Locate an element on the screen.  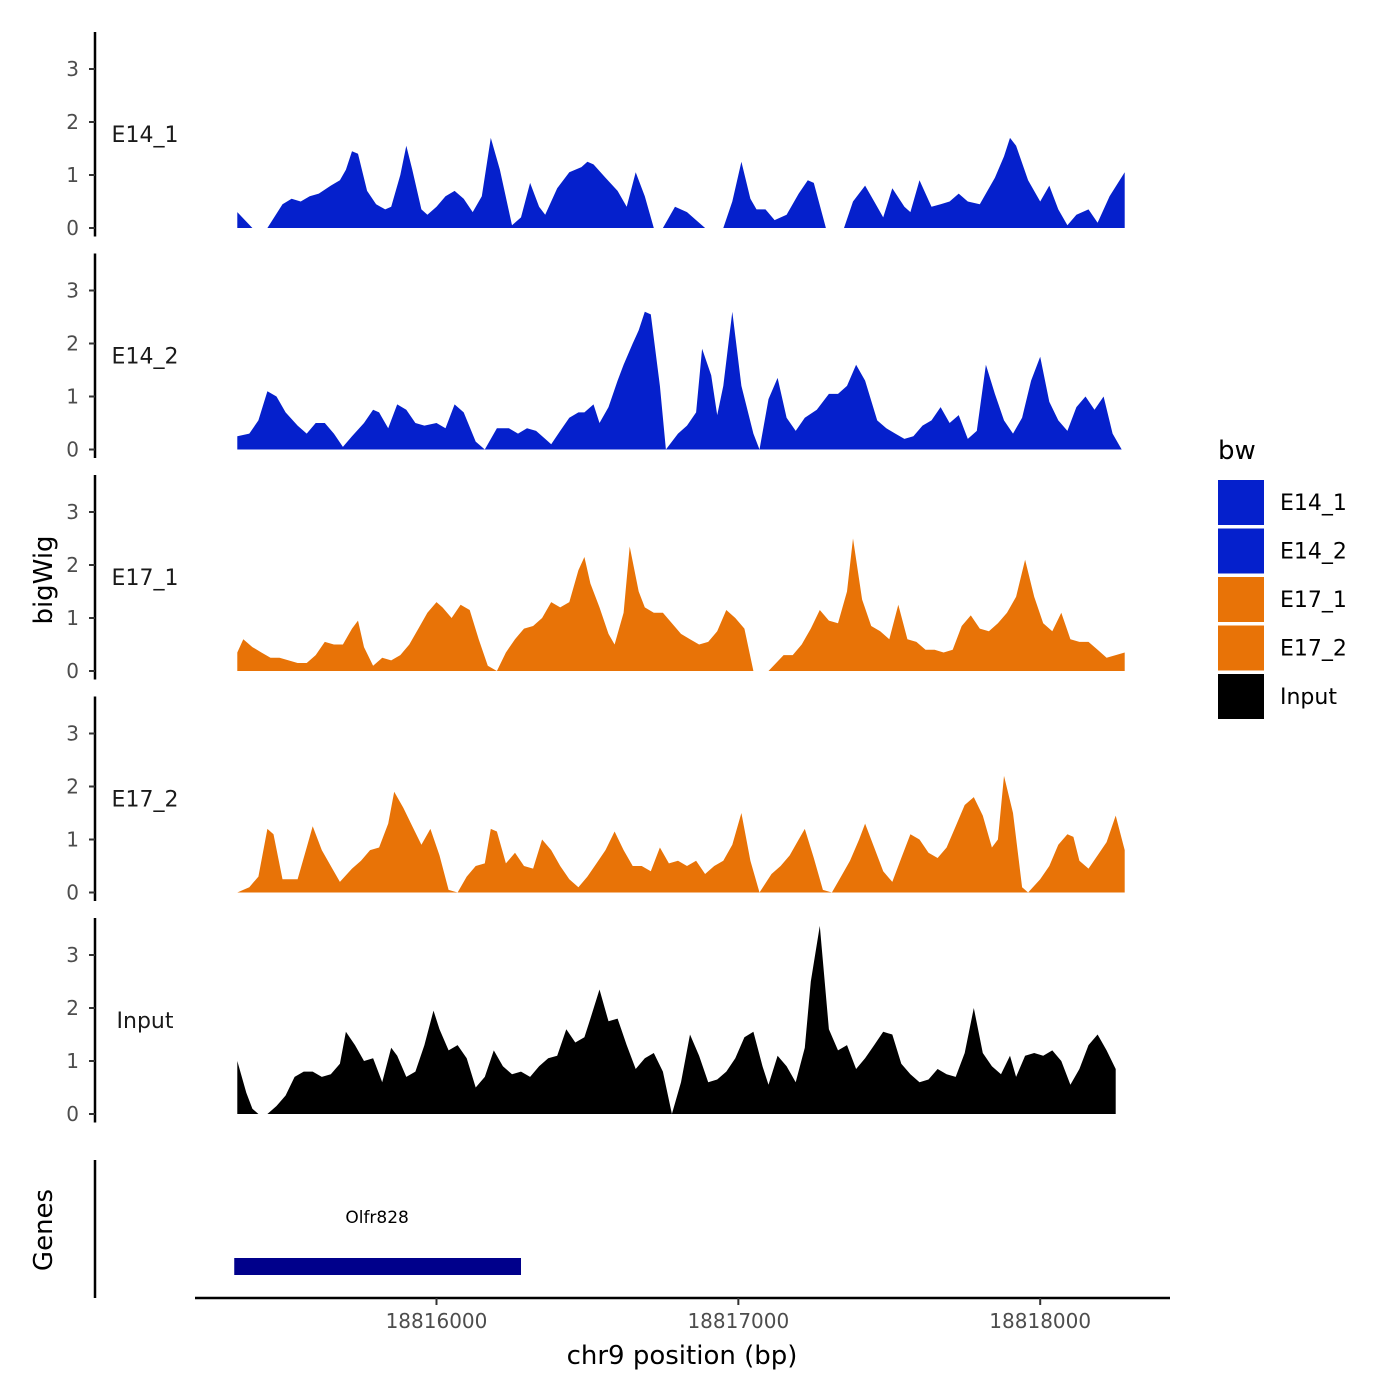
track-e14-1: 0 1 2 3 E14_1 is located at coordinates (595, 136).